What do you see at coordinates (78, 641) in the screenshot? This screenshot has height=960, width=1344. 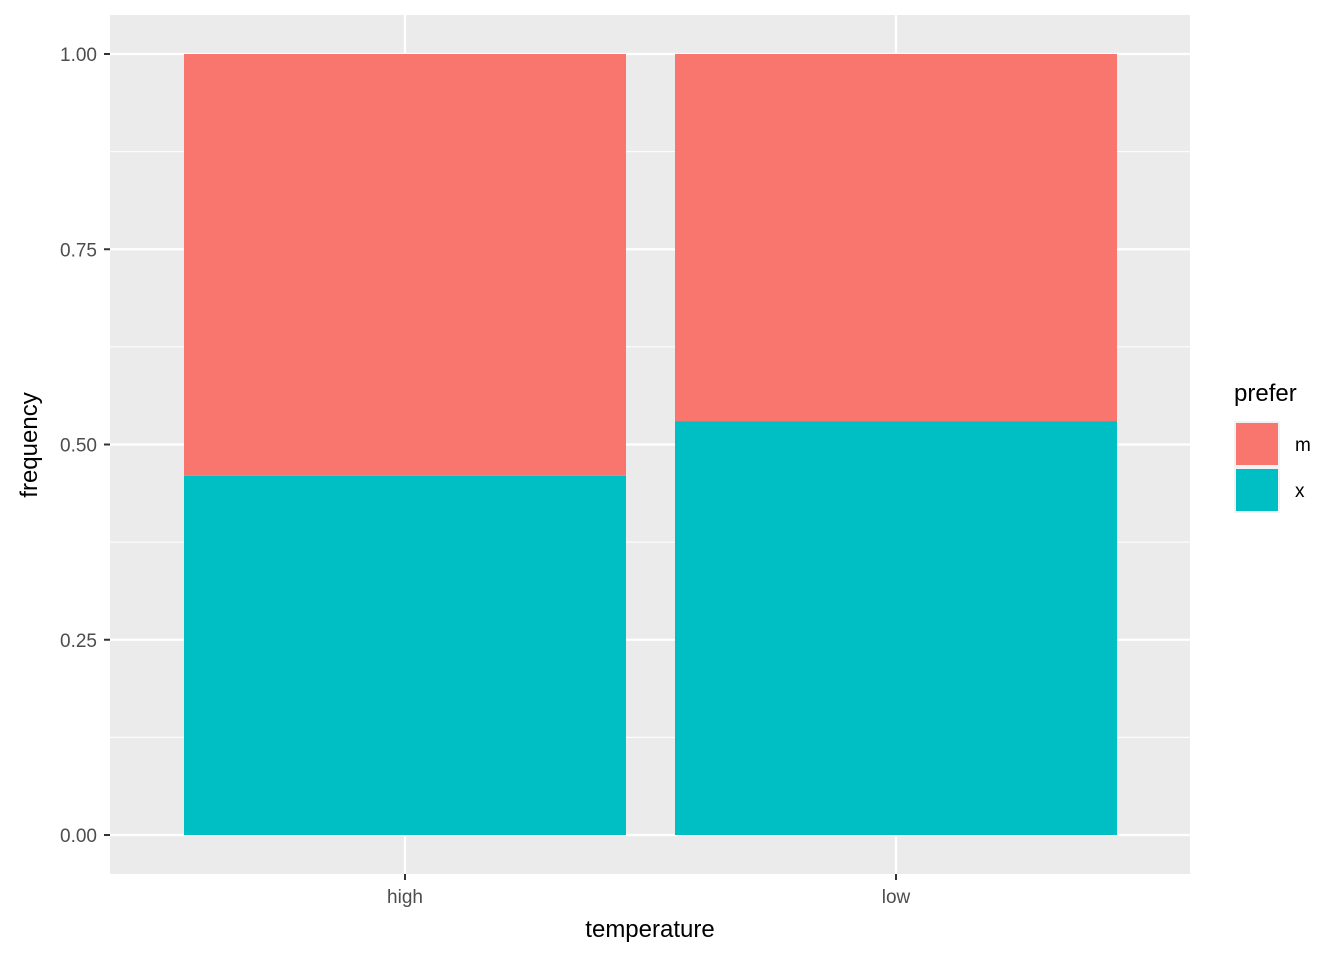 I see `y-tick-label: 0.25` at bounding box center [78, 641].